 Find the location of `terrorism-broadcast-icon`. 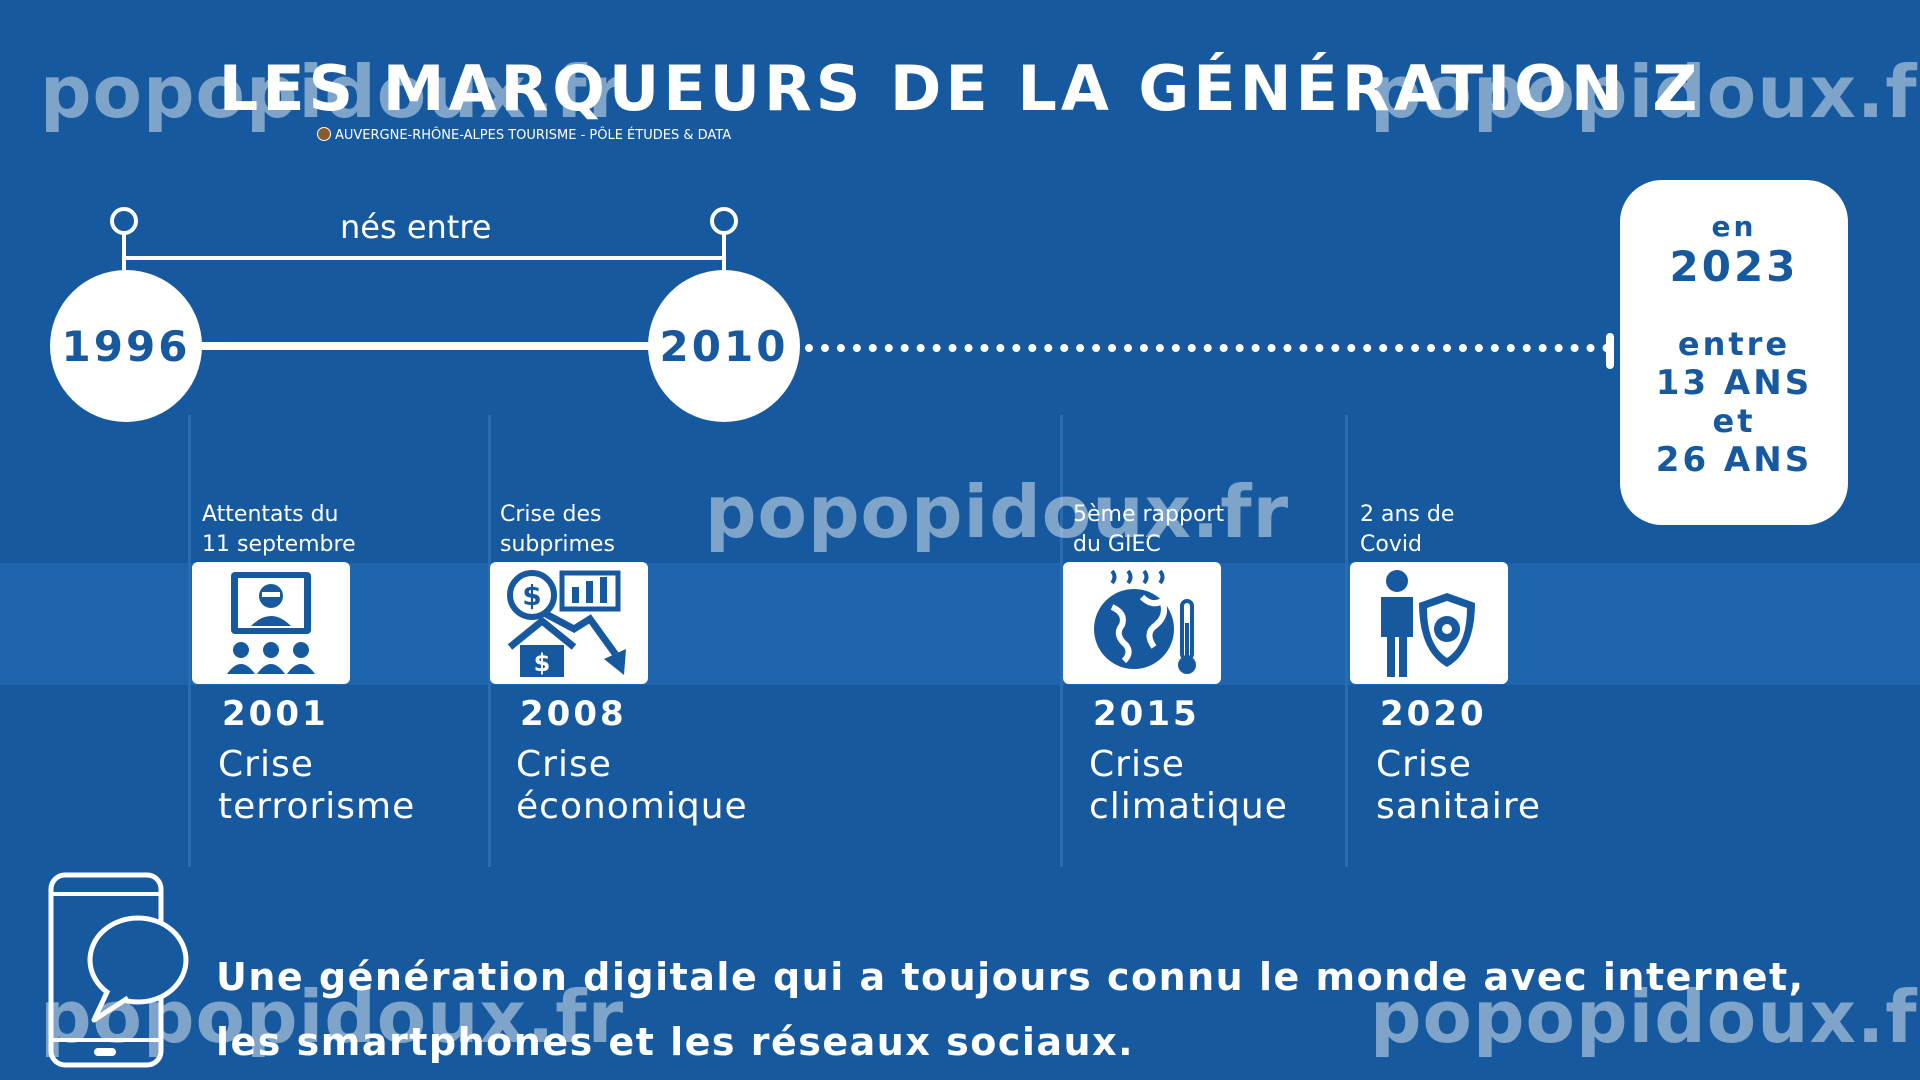

terrorism-broadcast-icon is located at coordinates (271, 623).